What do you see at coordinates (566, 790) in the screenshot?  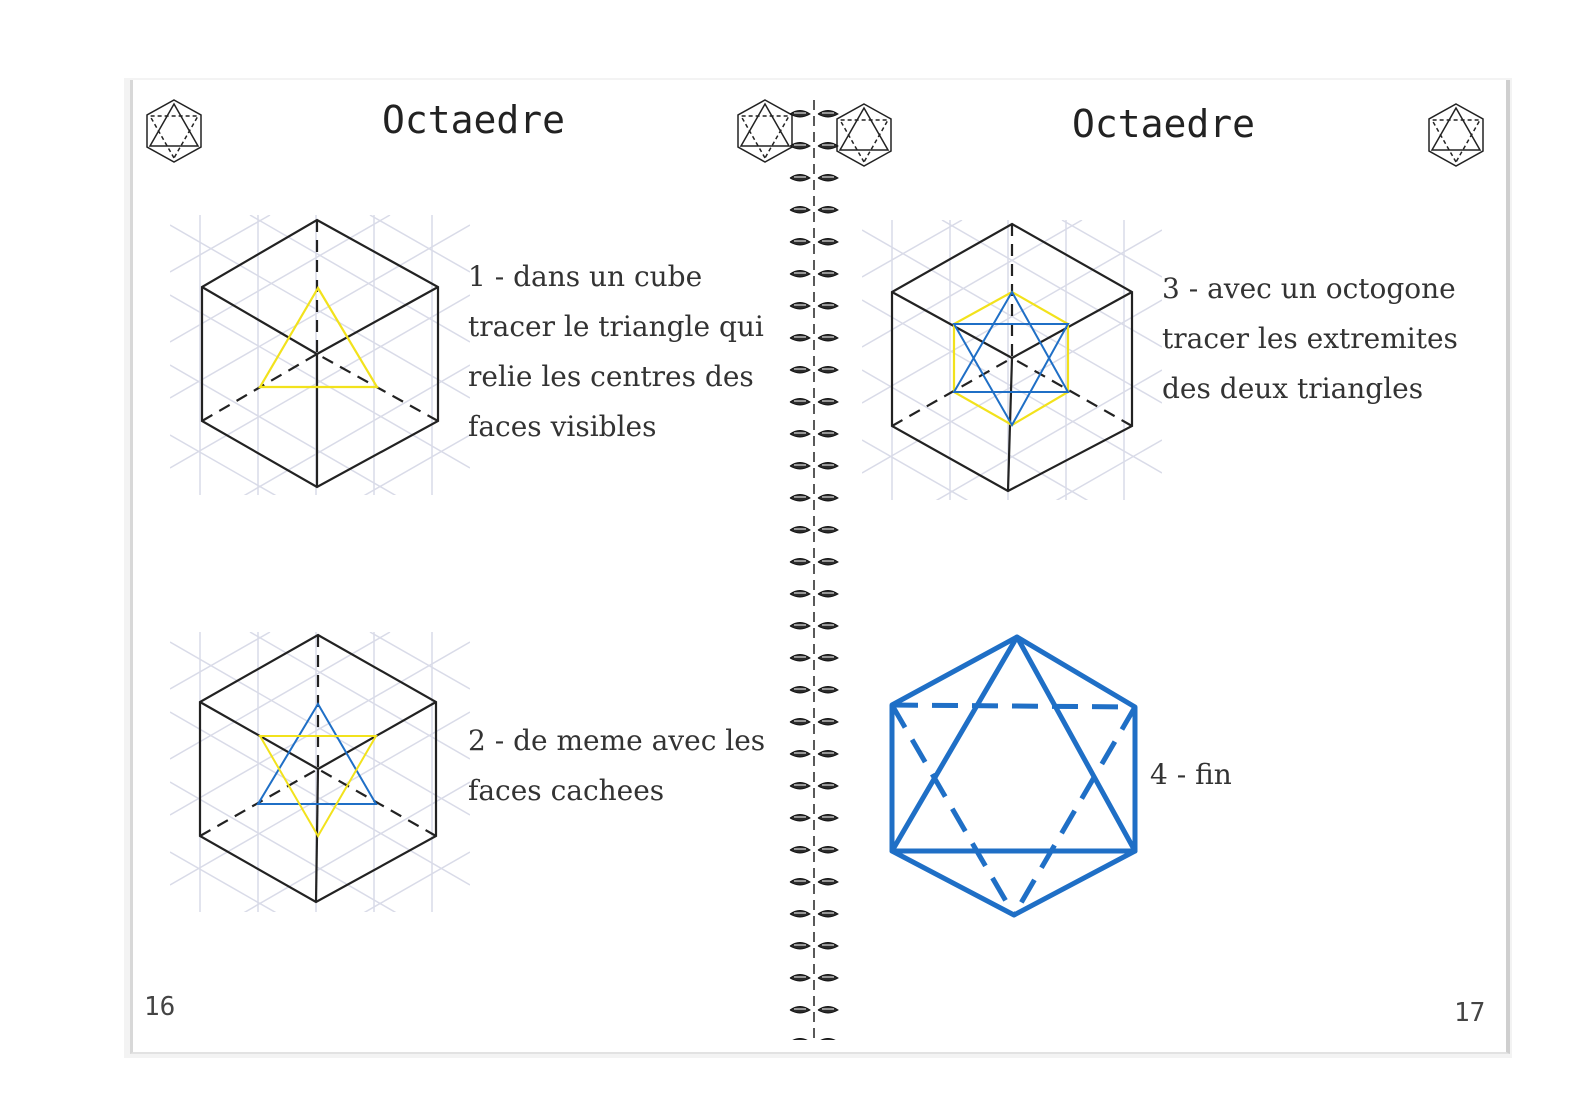 I see `step-2-line: faces cachees` at bounding box center [566, 790].